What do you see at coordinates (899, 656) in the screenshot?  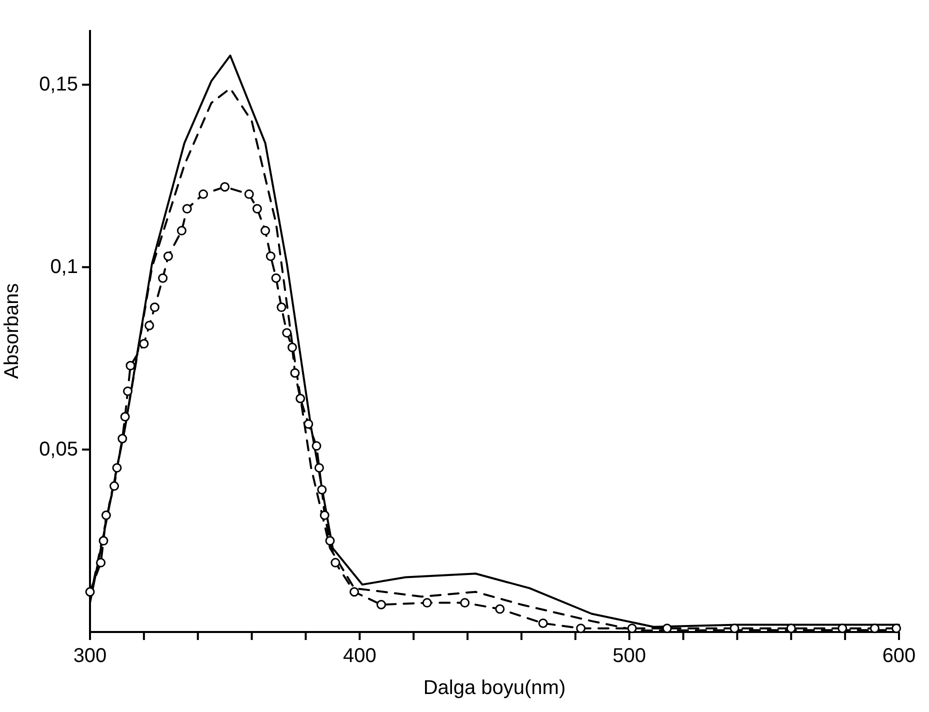 I see `x-tick-label: 600` at bounding box center [899, 656].